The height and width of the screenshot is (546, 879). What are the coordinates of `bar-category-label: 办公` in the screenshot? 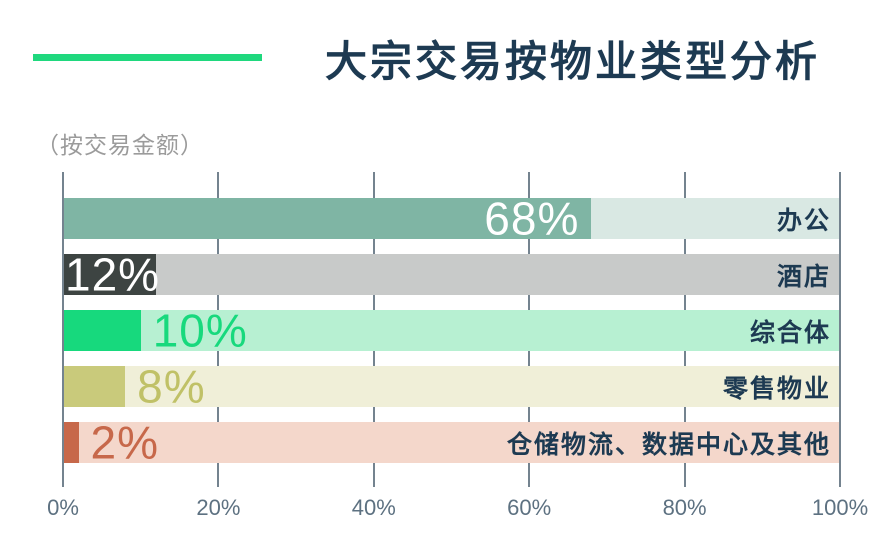 It's located at (803, 220).